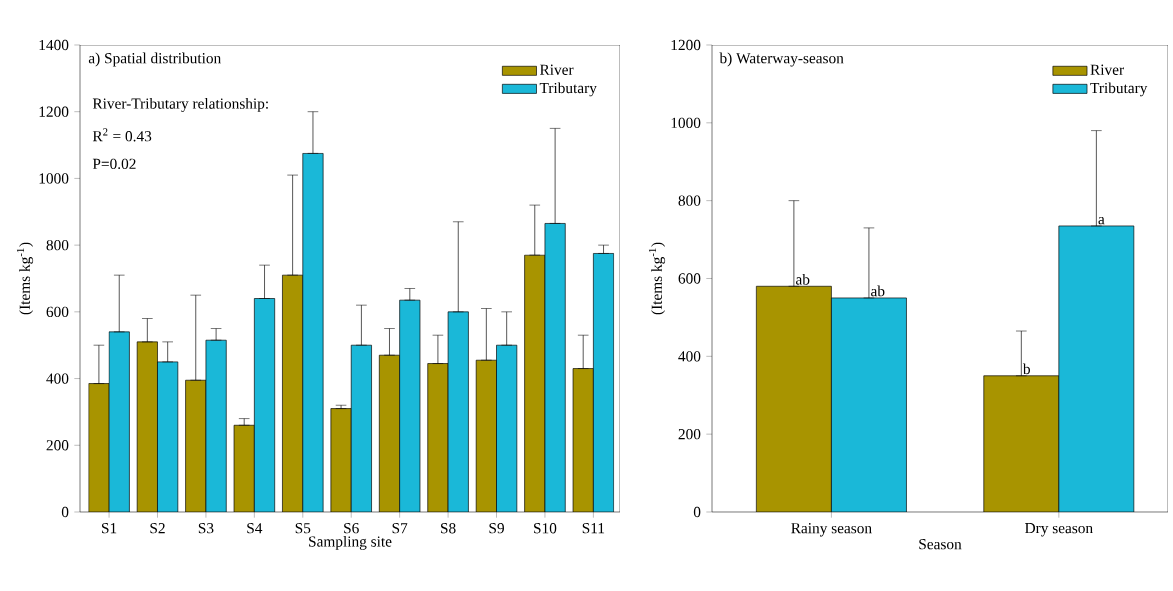 Image resolution: width=1173 pixels, height=591 pixels. I want to click on annotation: b, so click(1026, 369).